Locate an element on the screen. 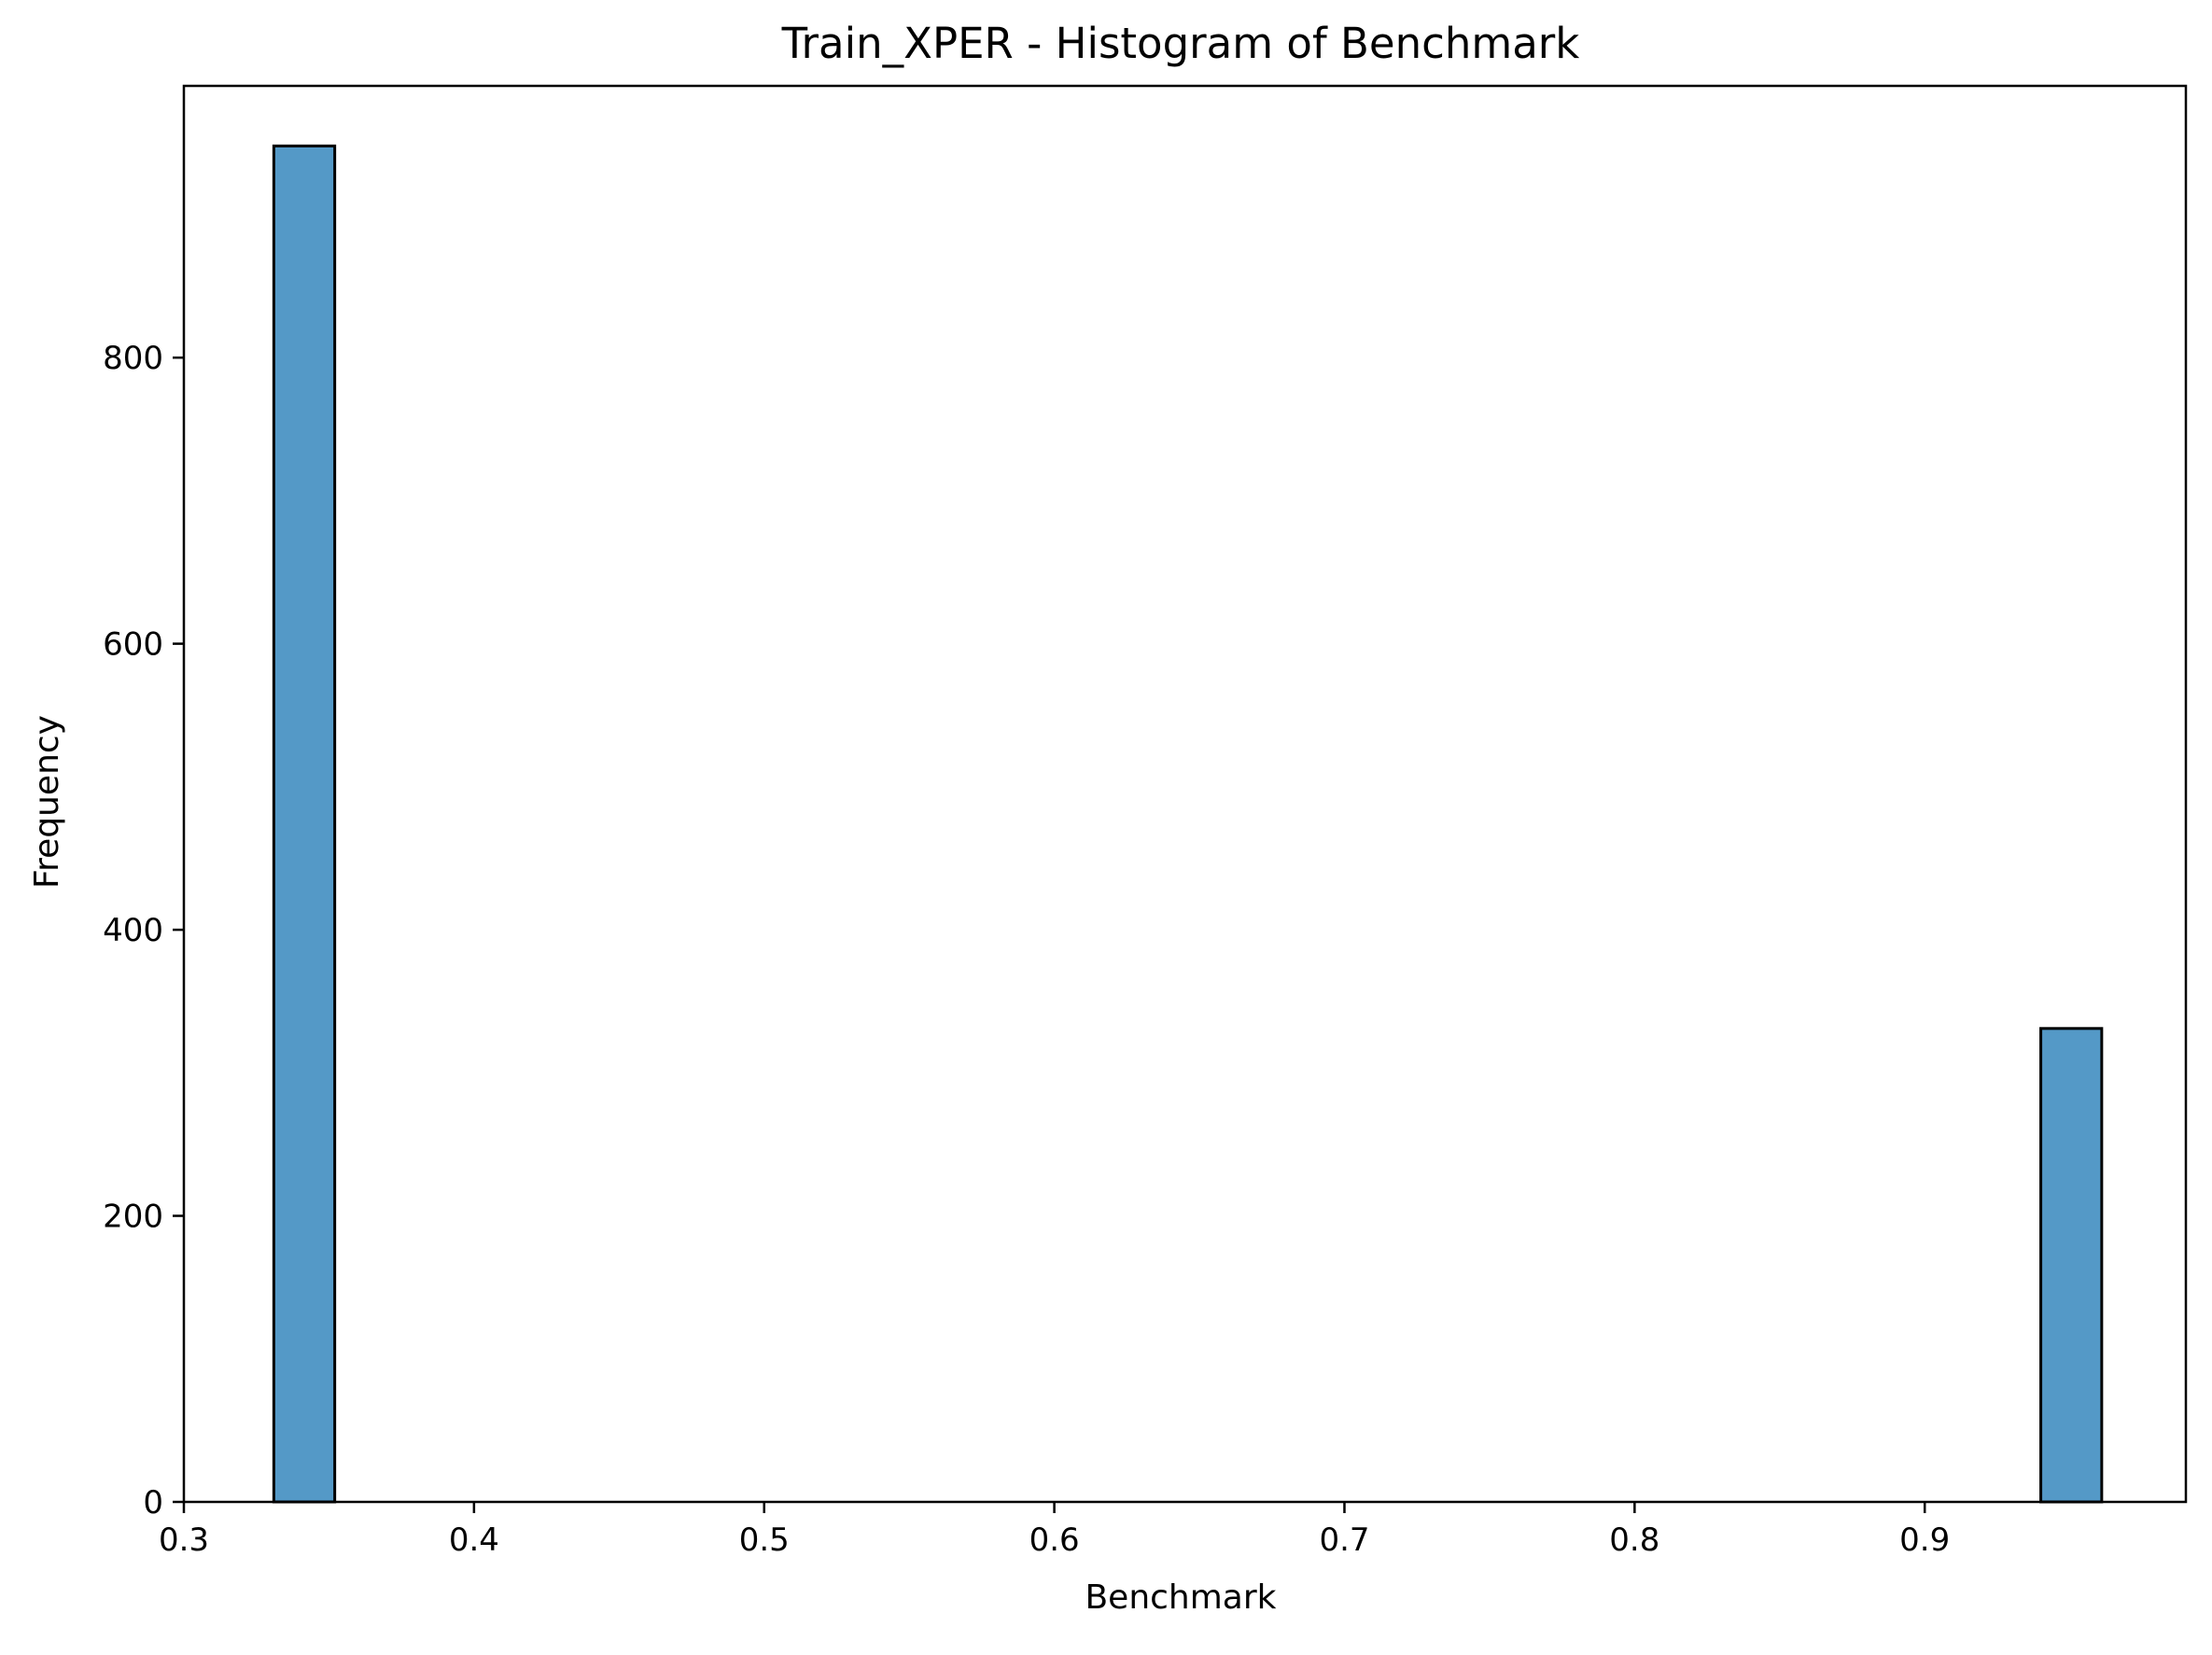 This screenshot has height=1655, width=2212. x-tick-label: 0.7 is located at coordinates (1344, 1540).